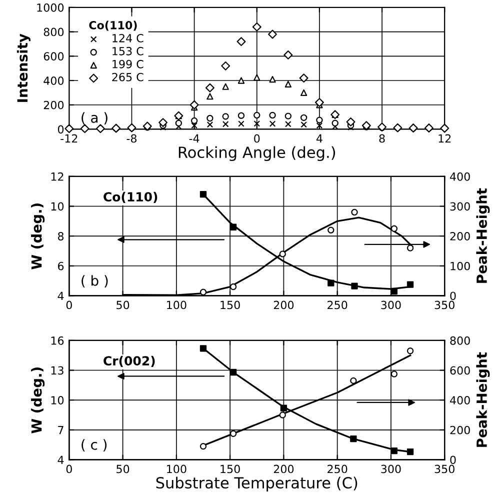  Describe the element at coordinates (444, 138) in the screenshot. I see `x-tick-label: 12` at that location.